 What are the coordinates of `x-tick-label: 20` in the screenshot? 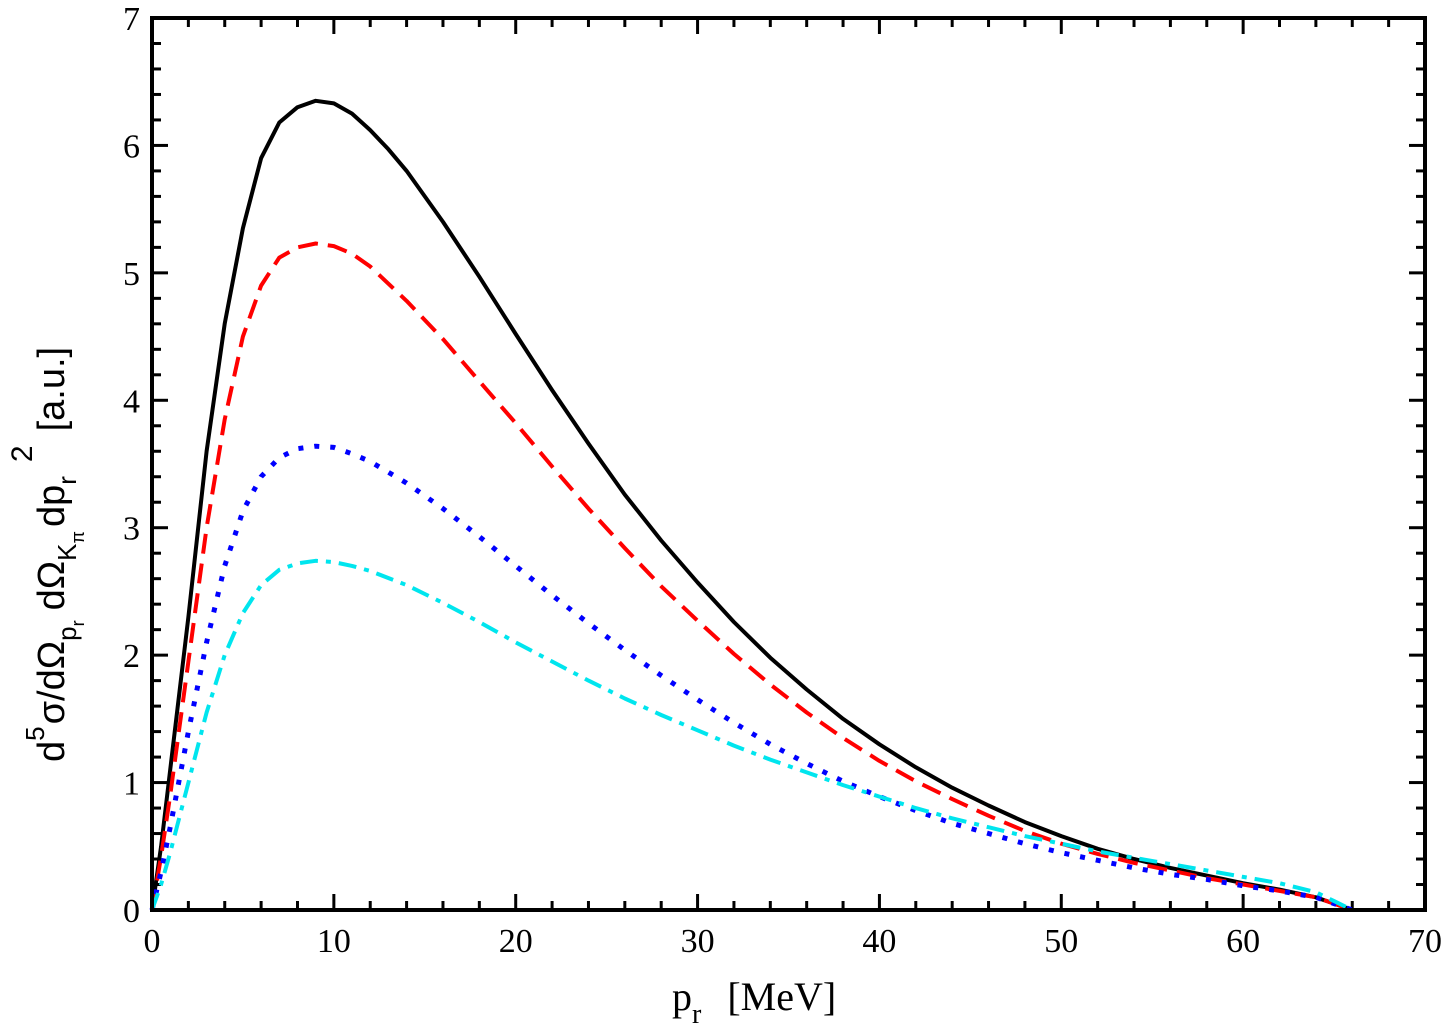 It's located at (516, 941).